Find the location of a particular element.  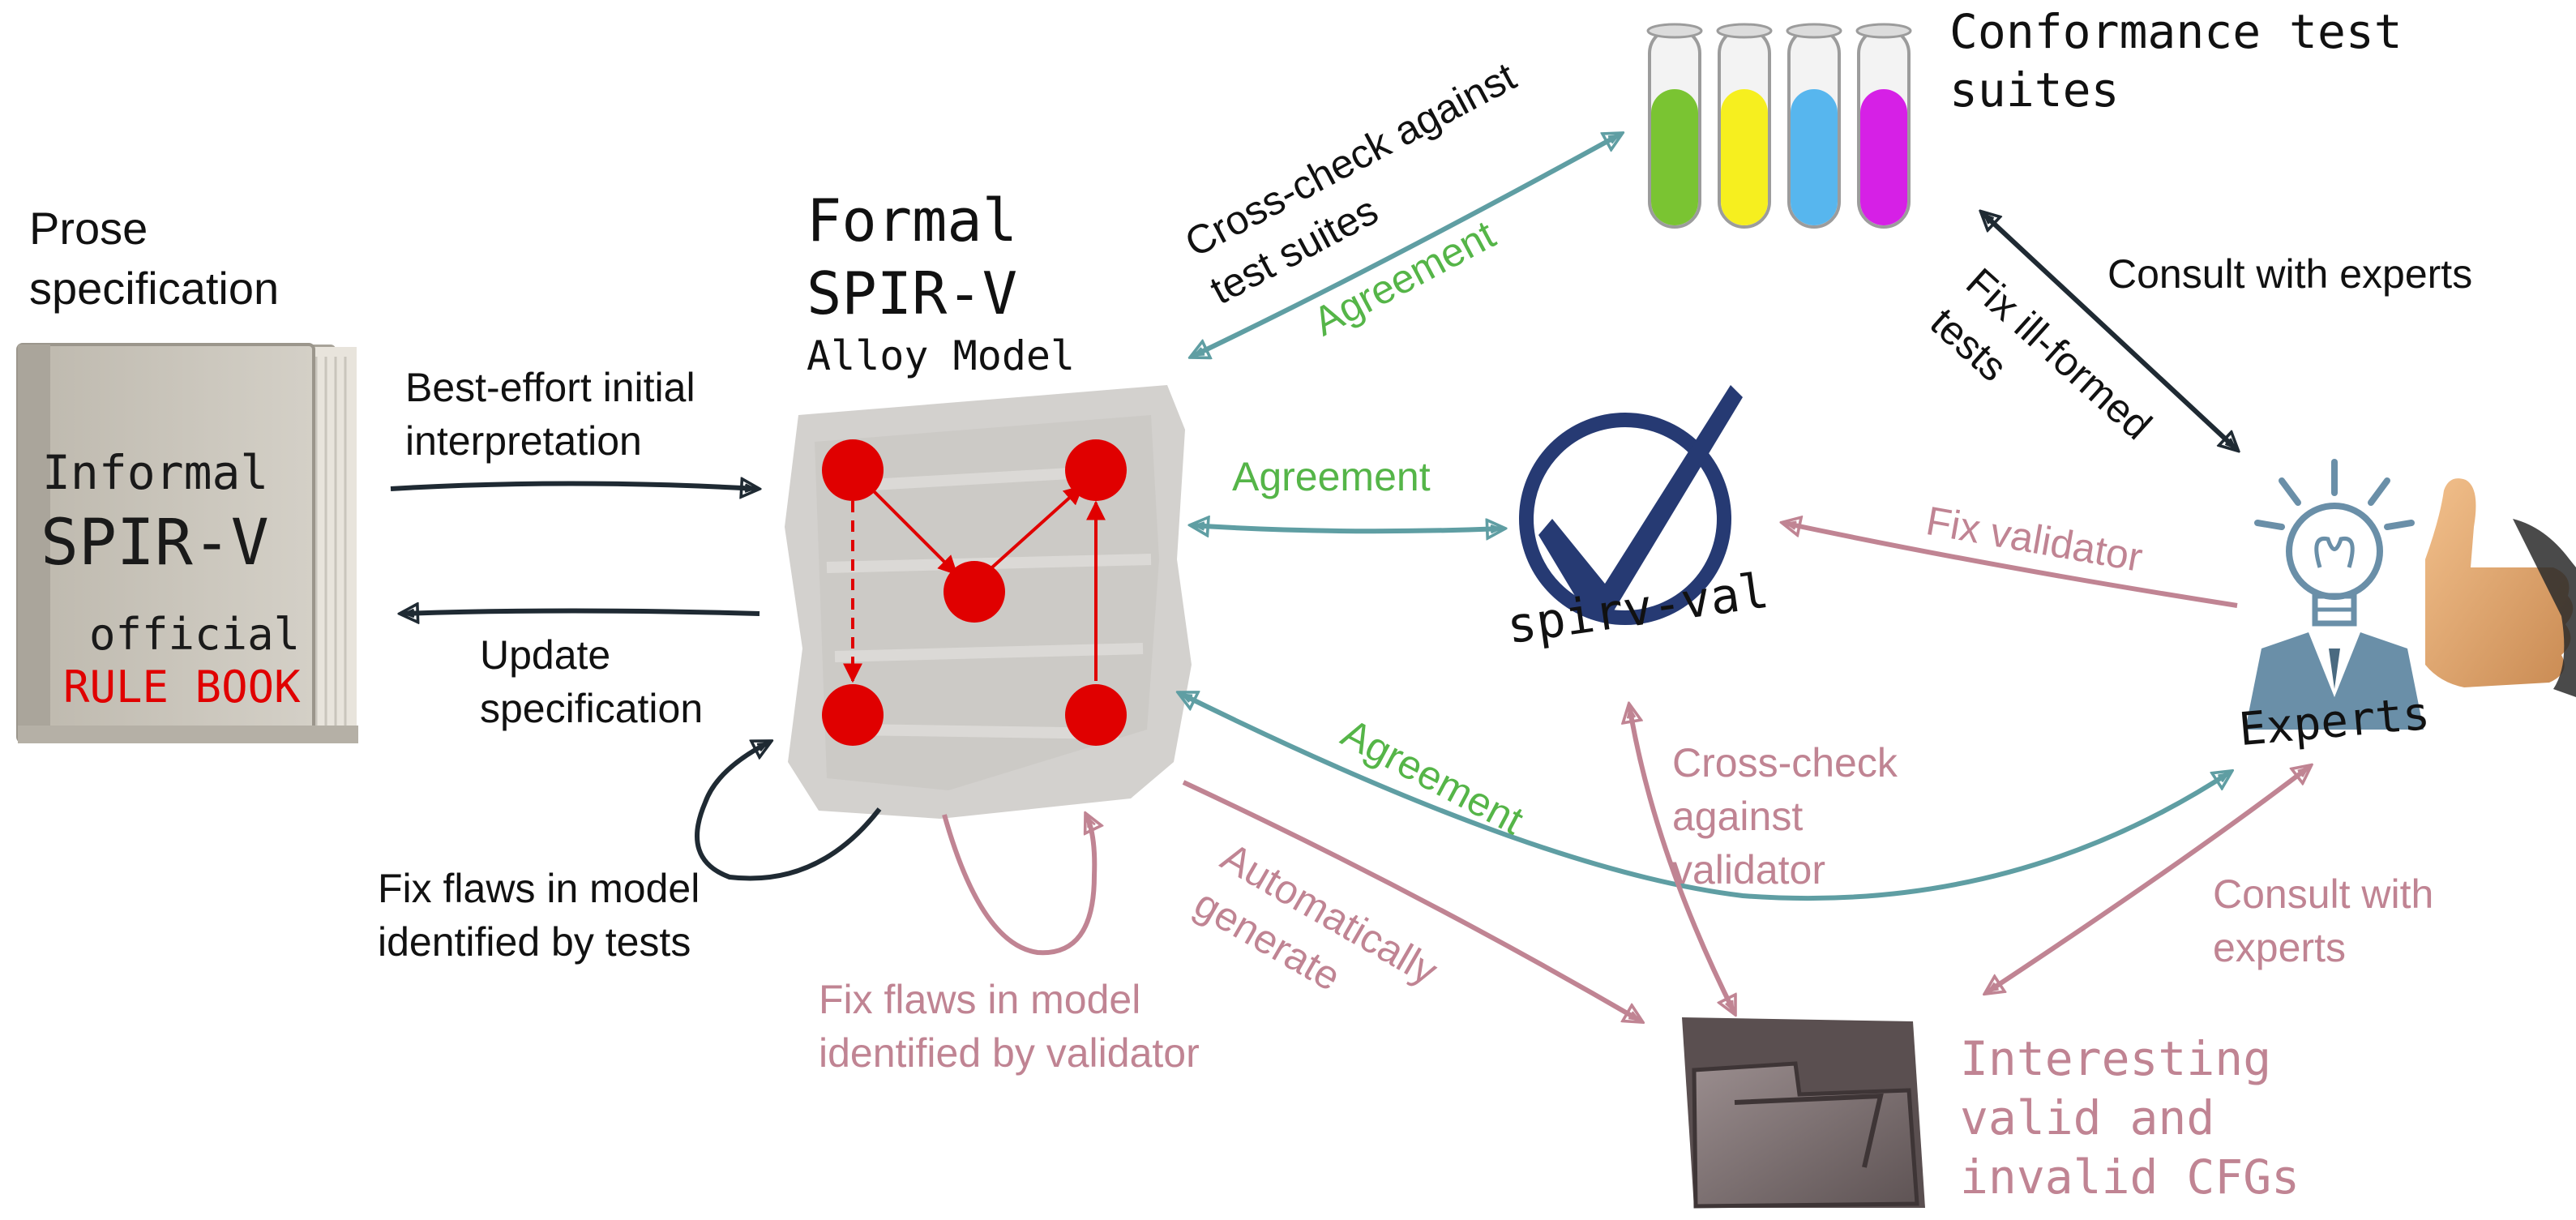

test-tube-blue is located at coordinates (1814, 125).